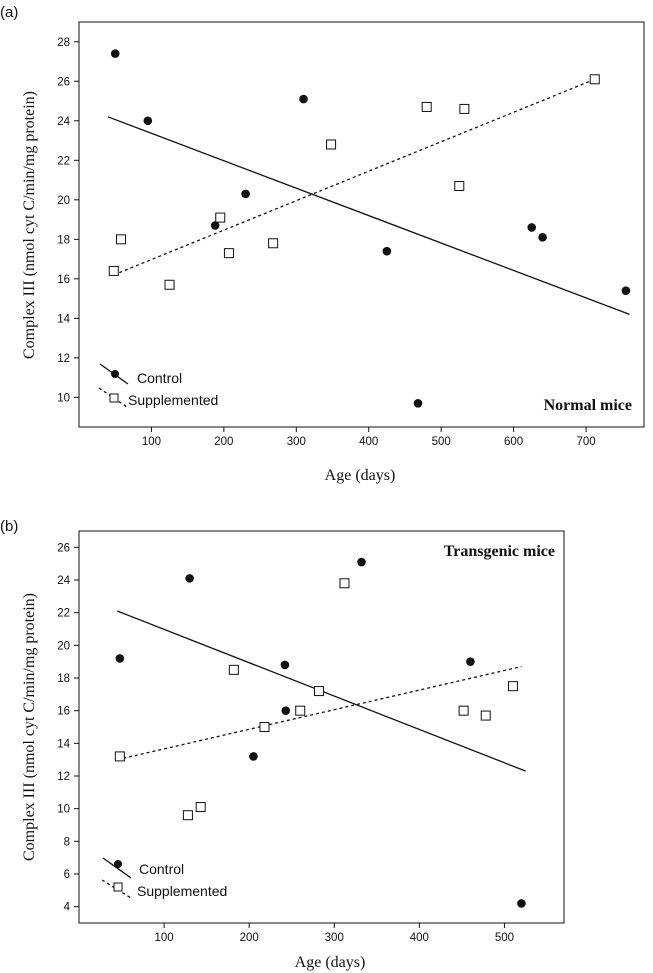 This screenshot has width=653, height=973. What do you see at coordinates (67, 908) in the screenshot?
I see `y-tick-label: 4` at bounding box center [67, 908].